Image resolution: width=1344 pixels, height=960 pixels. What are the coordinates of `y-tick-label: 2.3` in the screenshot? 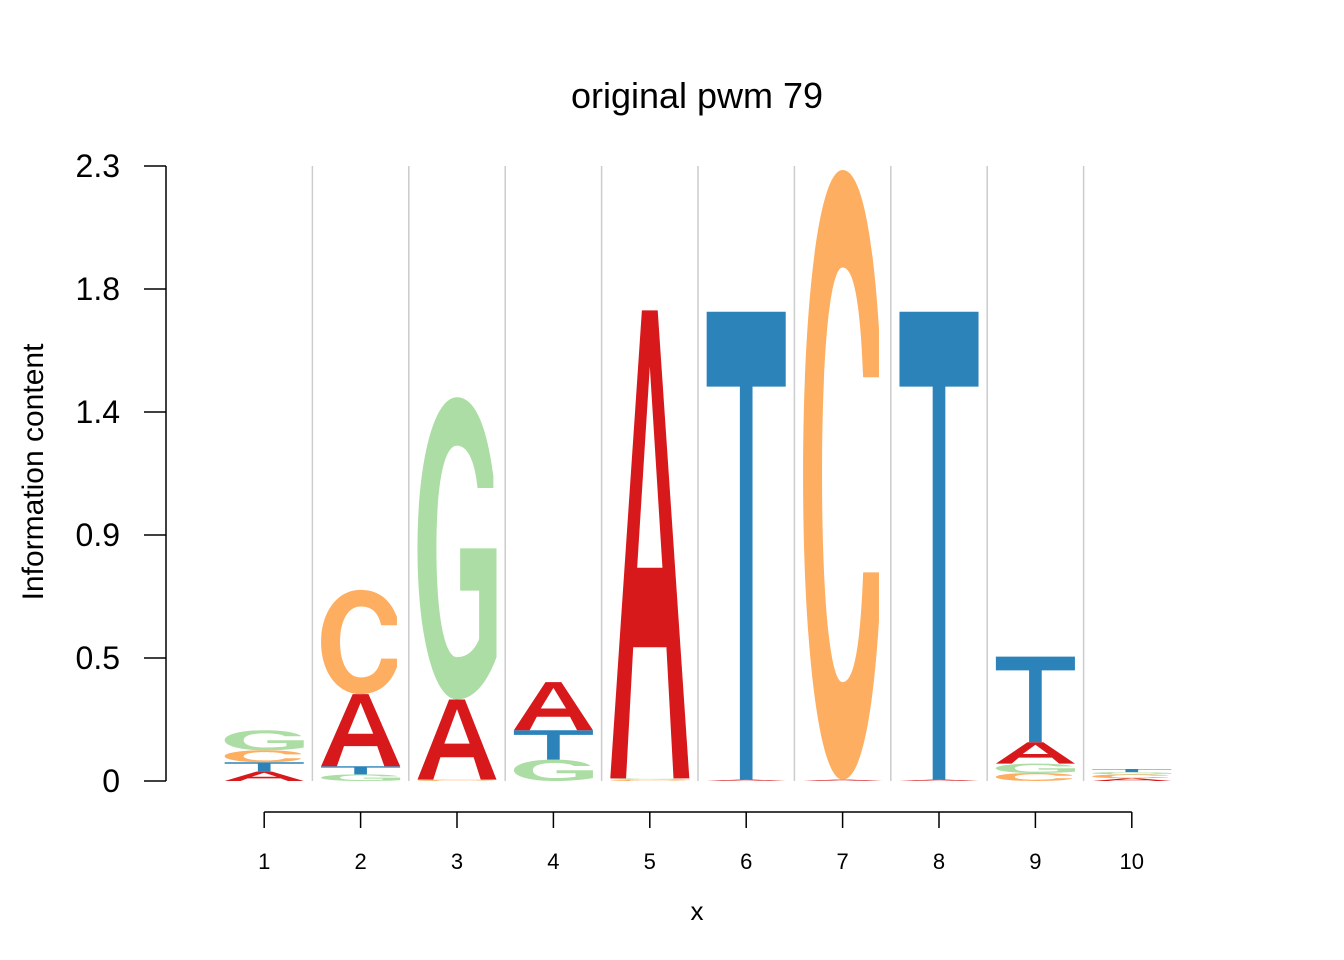 It's located at (98, 166).